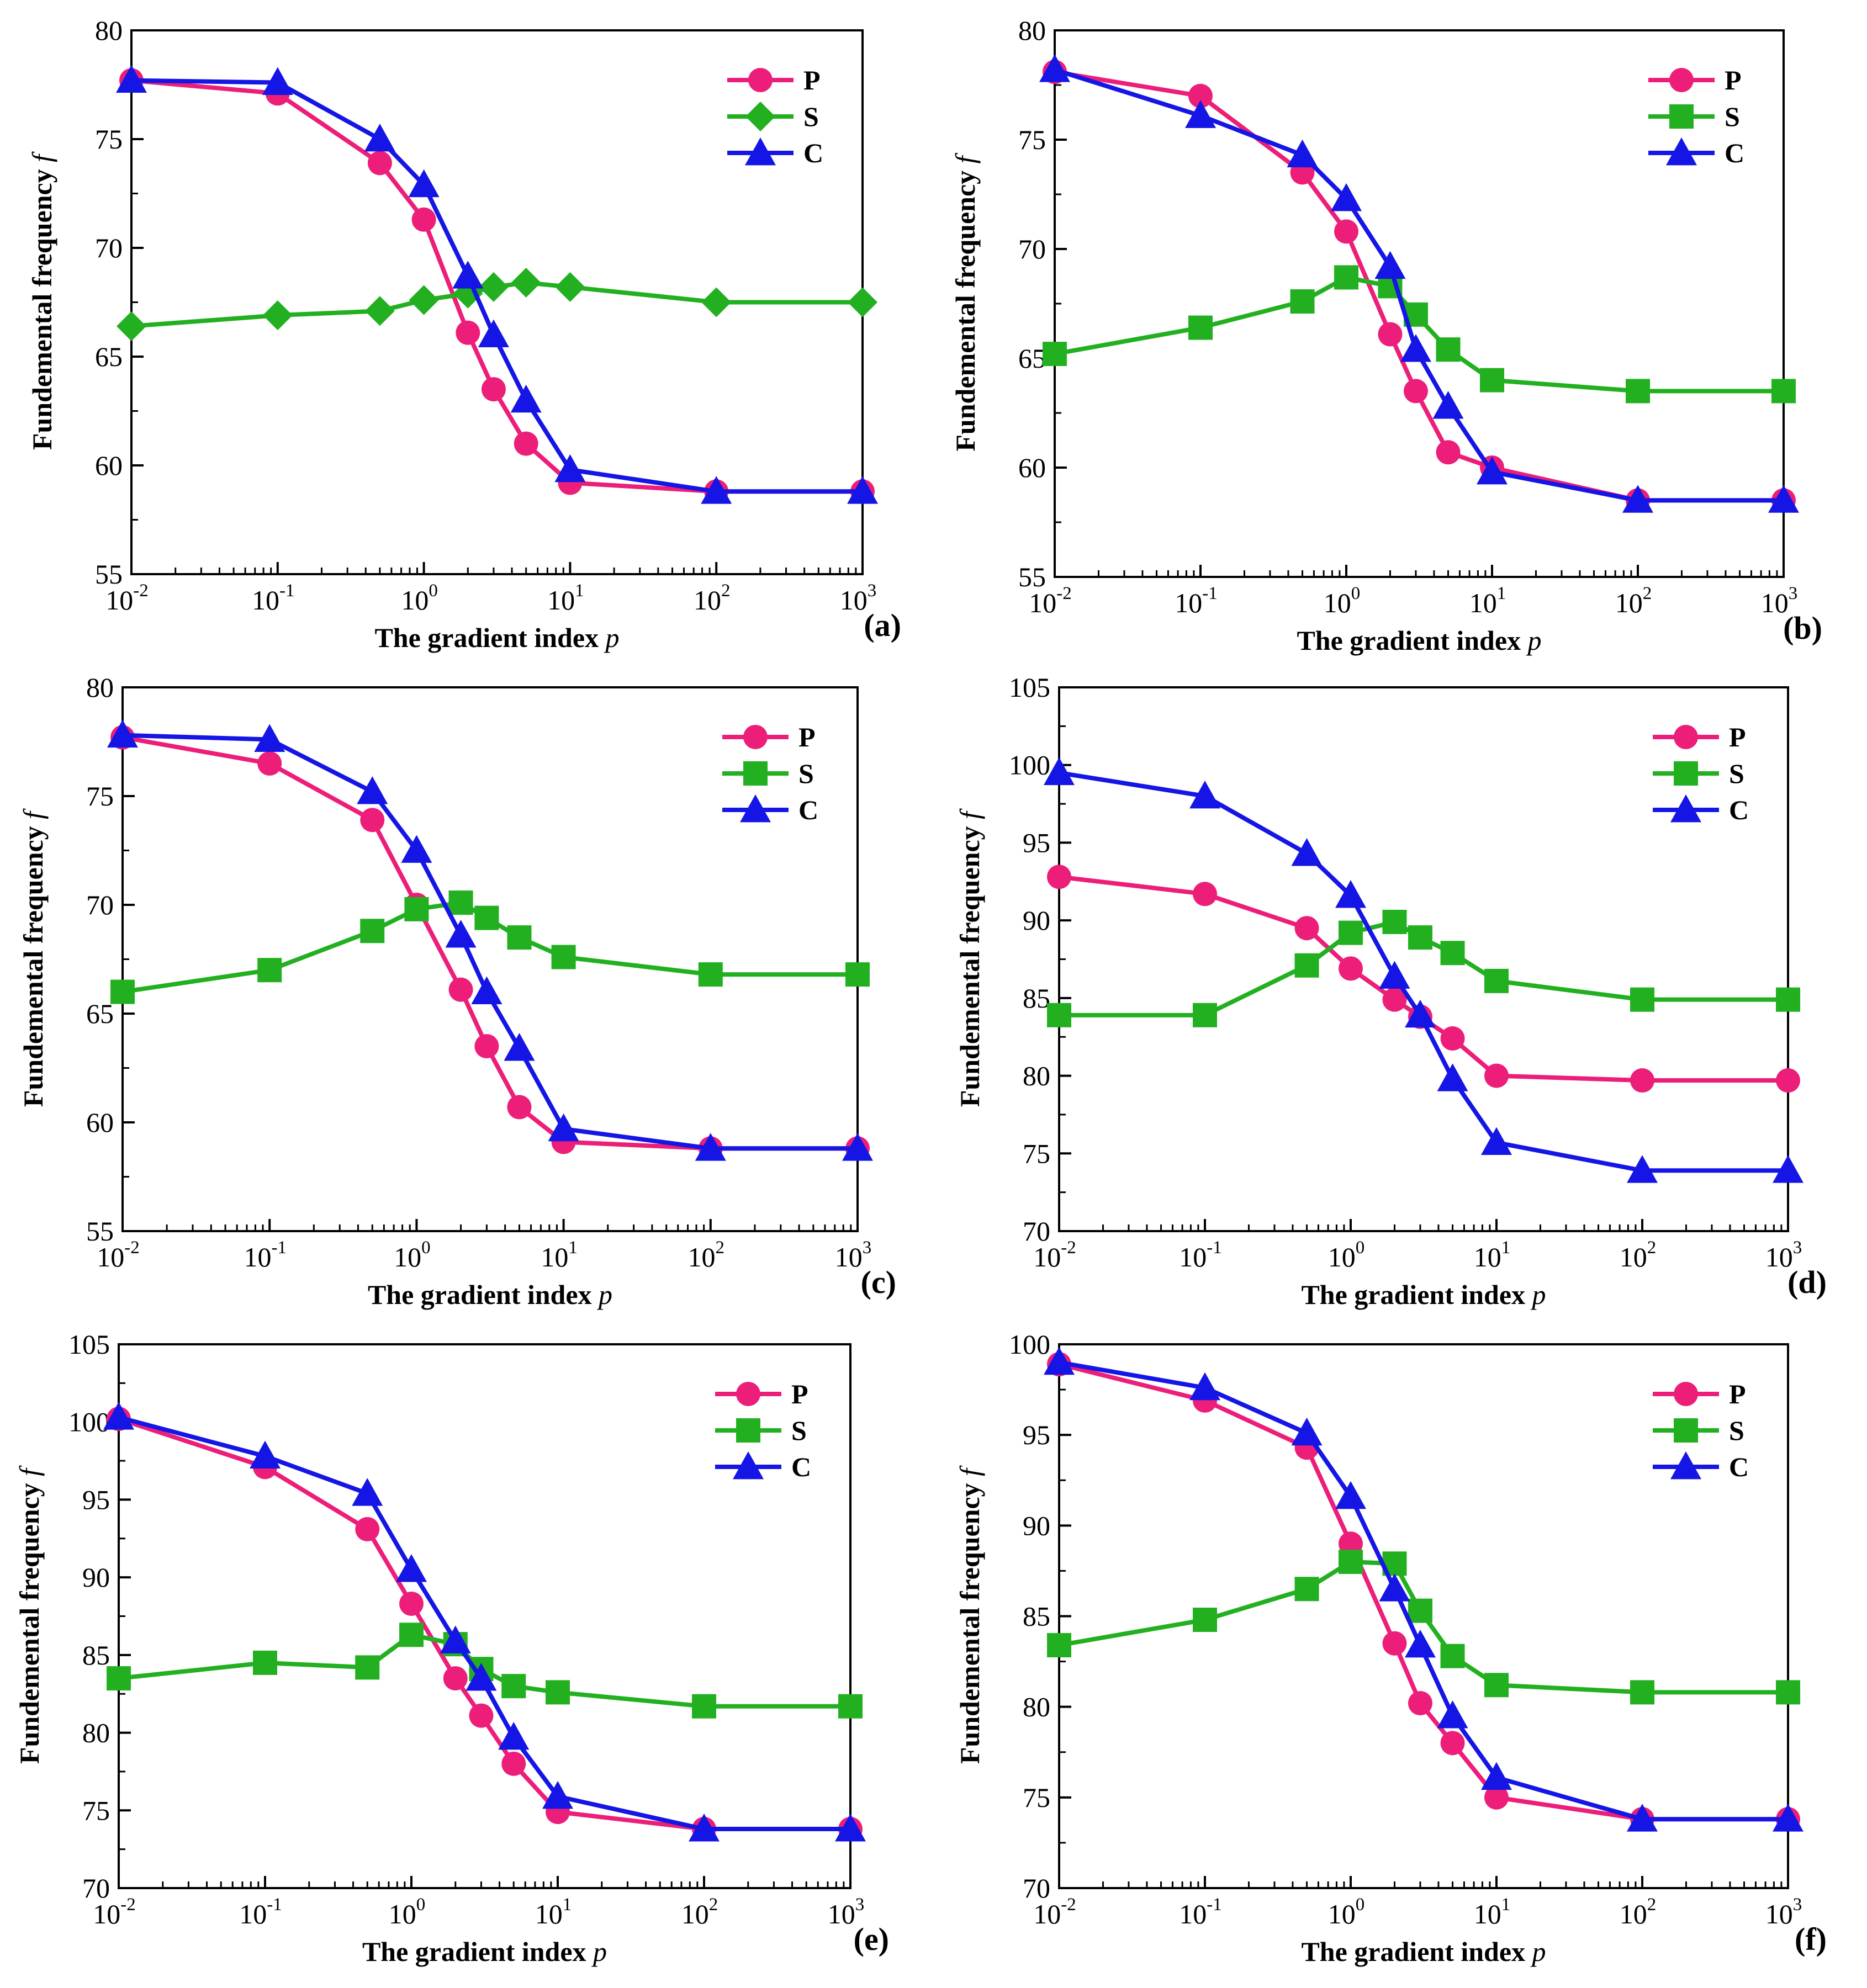  I want to click on y-axis-title: Fundemental frequency f, so click(29, 1614).